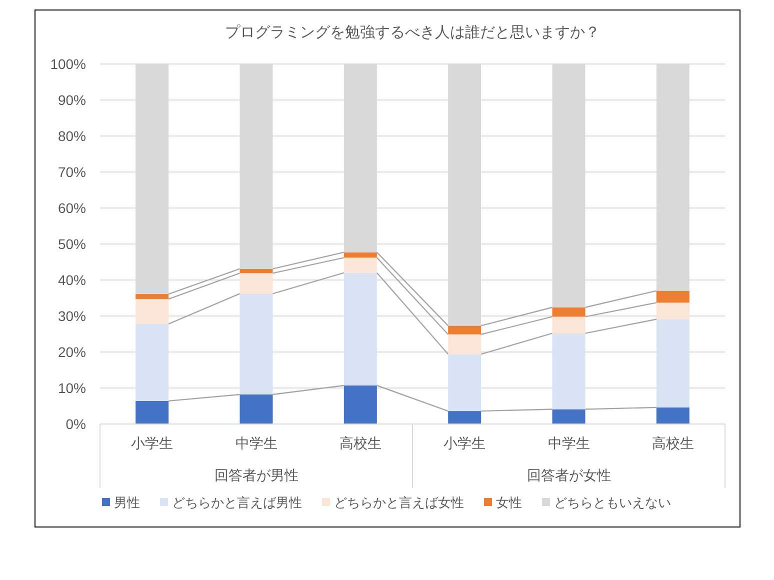 This screenshot has height=580, width=774. I want to click on y-tick-label: 50%, so click(72, 244).